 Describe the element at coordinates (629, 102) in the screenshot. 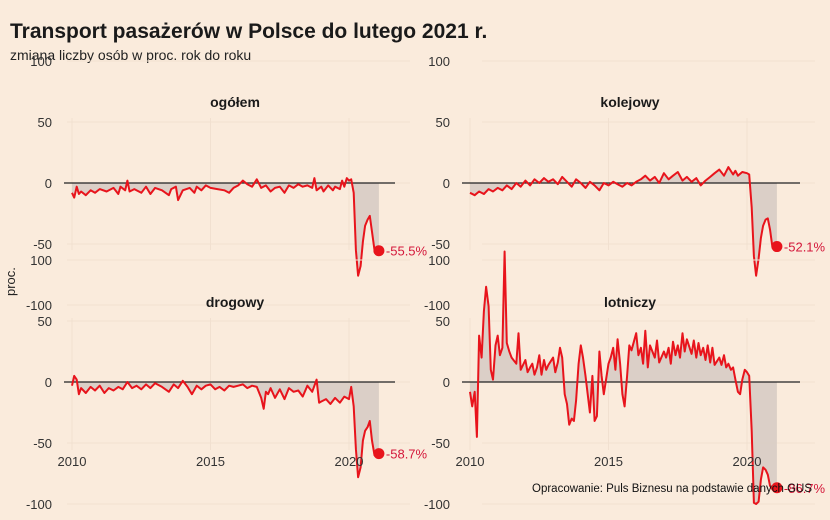

I see `panel-title: kolejowy` at that location.